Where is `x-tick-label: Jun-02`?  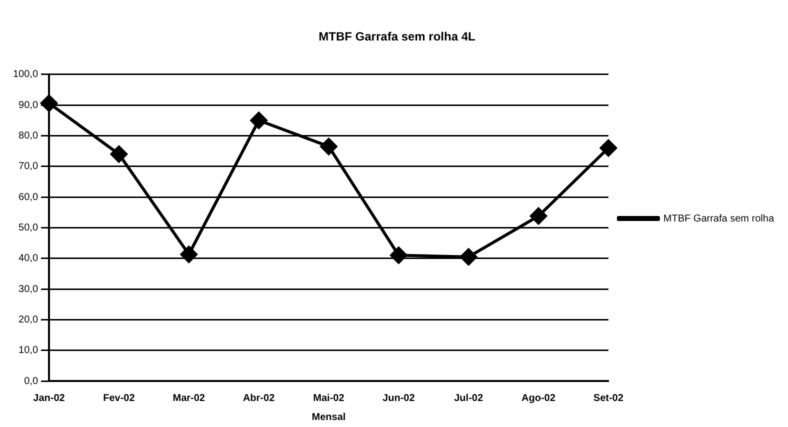
x-tick-label: Jun-02 is located at coordinates (399, 398).